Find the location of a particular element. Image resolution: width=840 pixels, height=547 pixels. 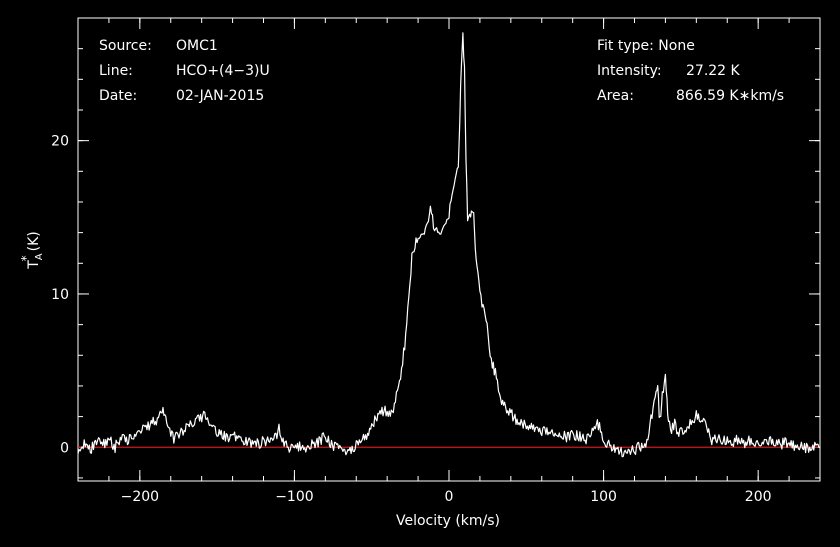

area-key: Area: is located at coordinates (615, 96).